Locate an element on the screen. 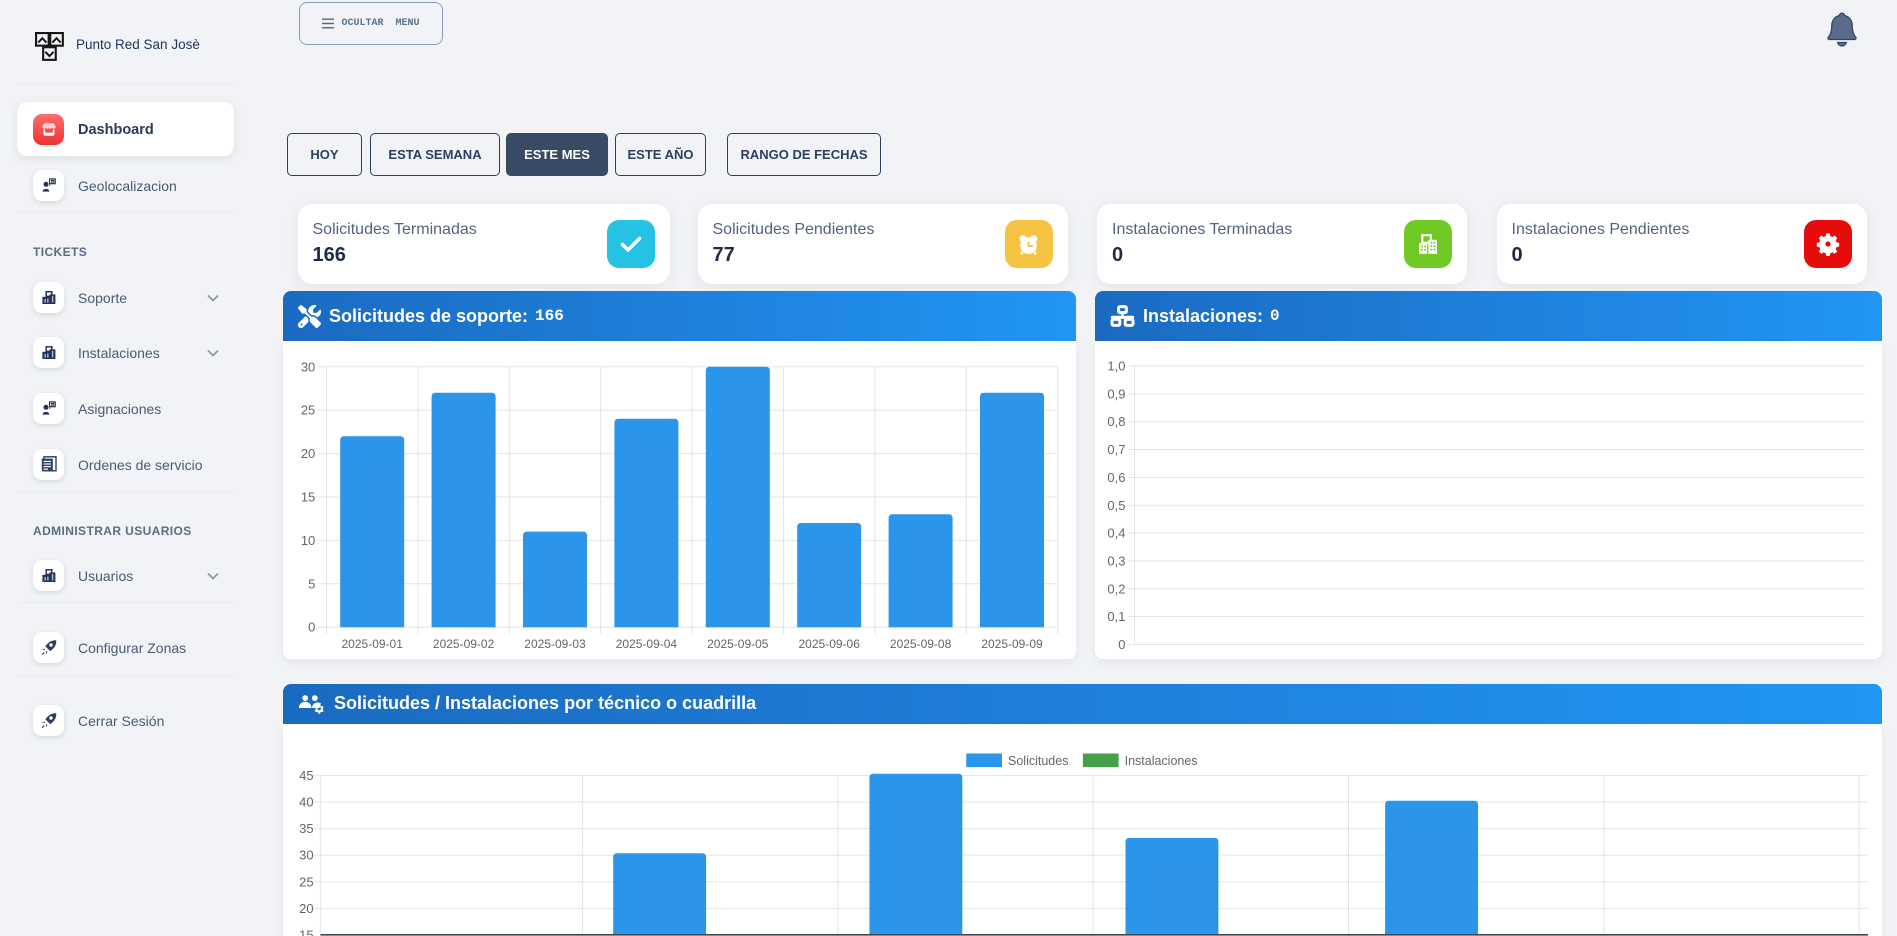  svg-text: 0,9 is located at coordinates (1116, 393).